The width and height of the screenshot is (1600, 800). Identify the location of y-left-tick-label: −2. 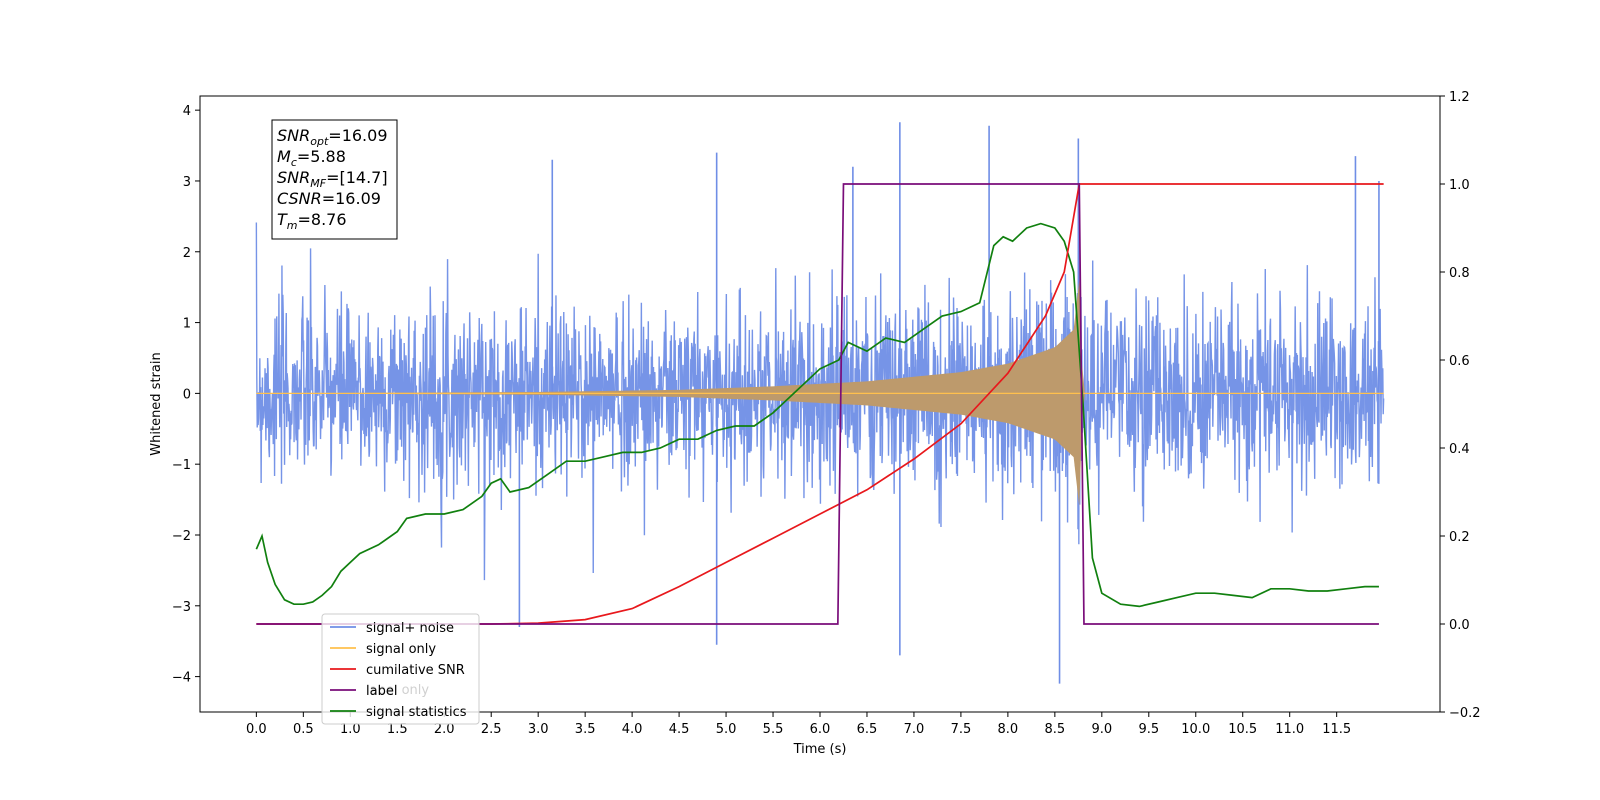
(181, 536).